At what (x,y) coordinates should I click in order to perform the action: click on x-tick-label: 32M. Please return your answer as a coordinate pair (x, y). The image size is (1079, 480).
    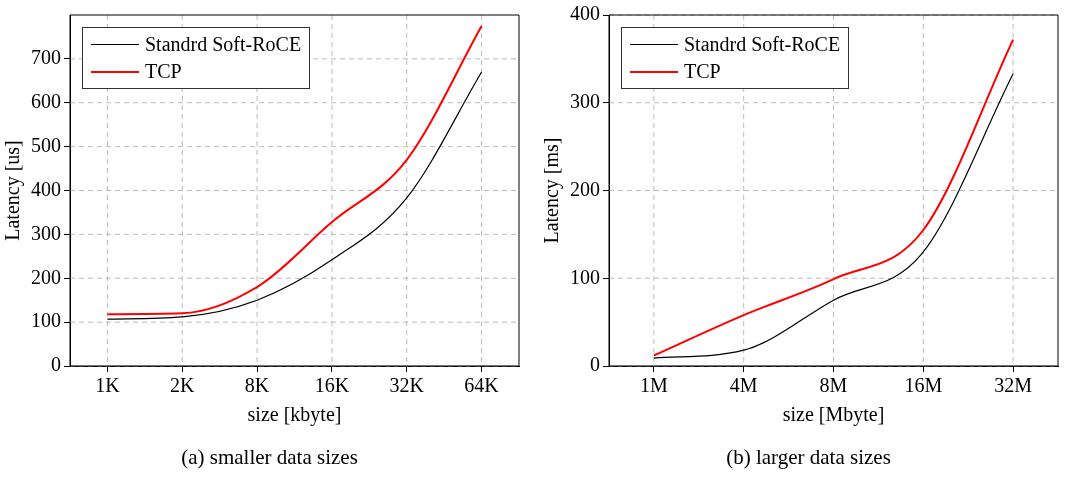
    Looking at the image, I should click on (1013, 385).